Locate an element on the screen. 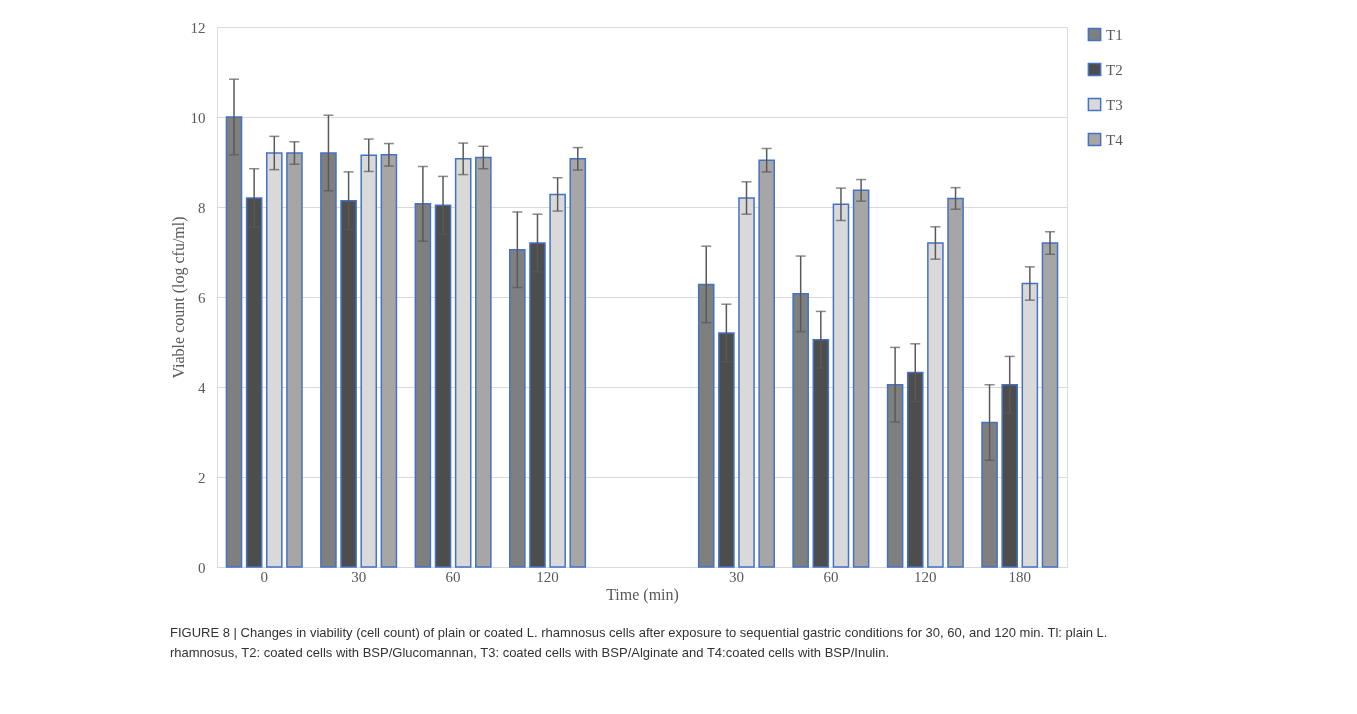 The image size is (1357, 714). y-tick-label: 8 is located at coordinates (202, 207).